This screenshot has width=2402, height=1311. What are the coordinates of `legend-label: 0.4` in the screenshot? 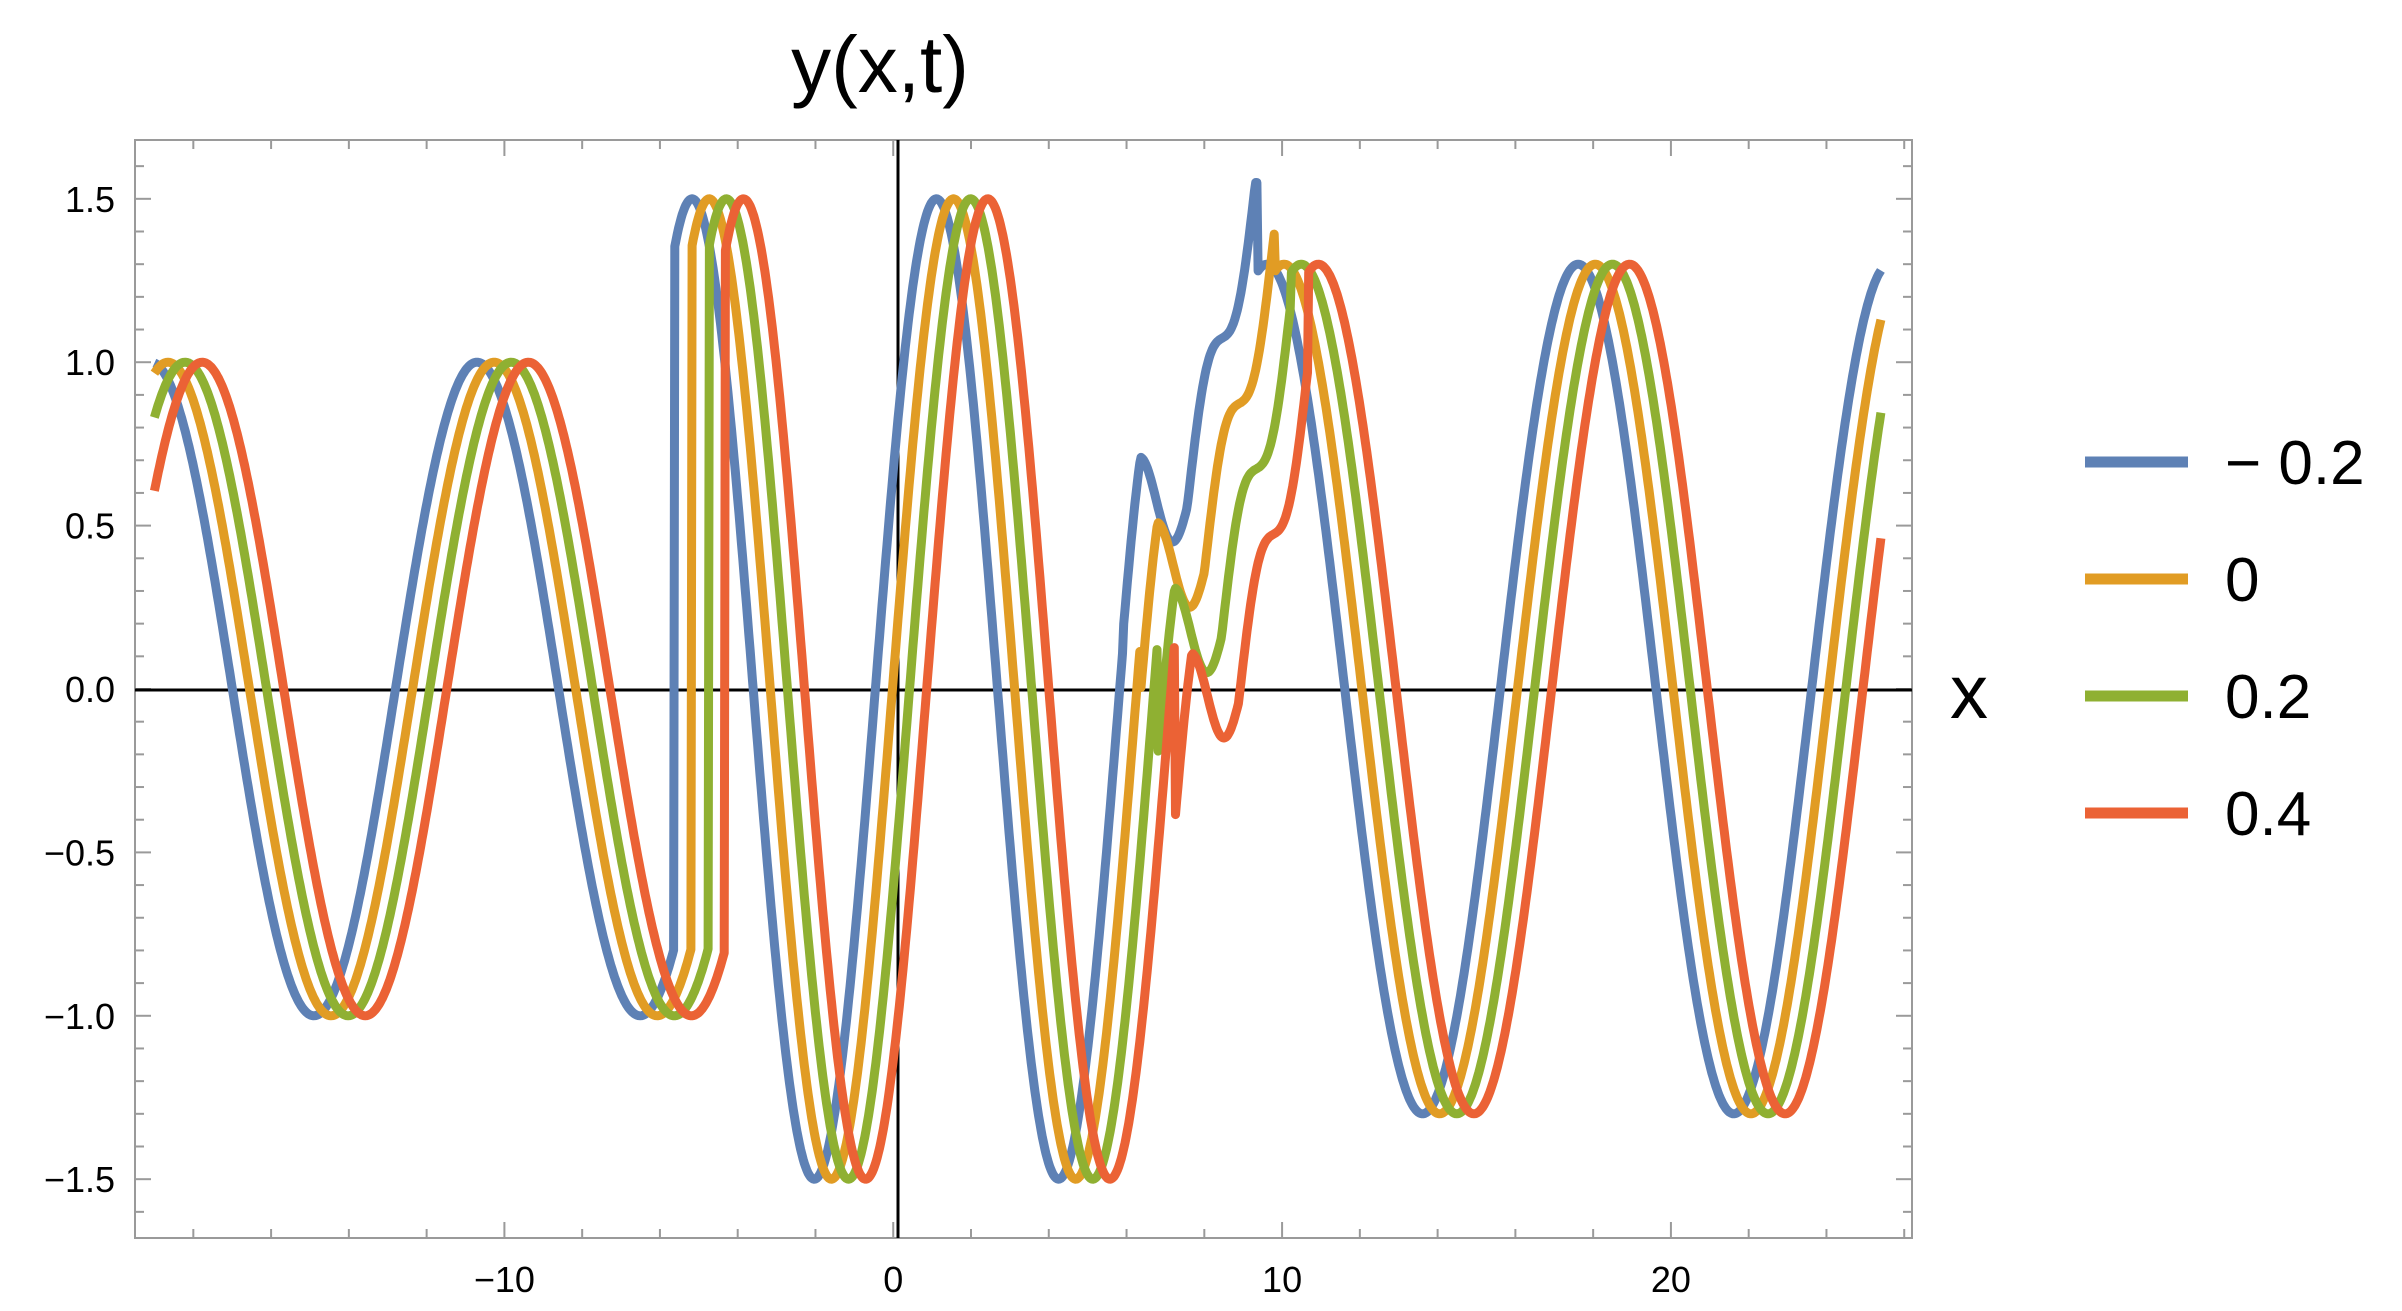 It's located at (2268, 814).